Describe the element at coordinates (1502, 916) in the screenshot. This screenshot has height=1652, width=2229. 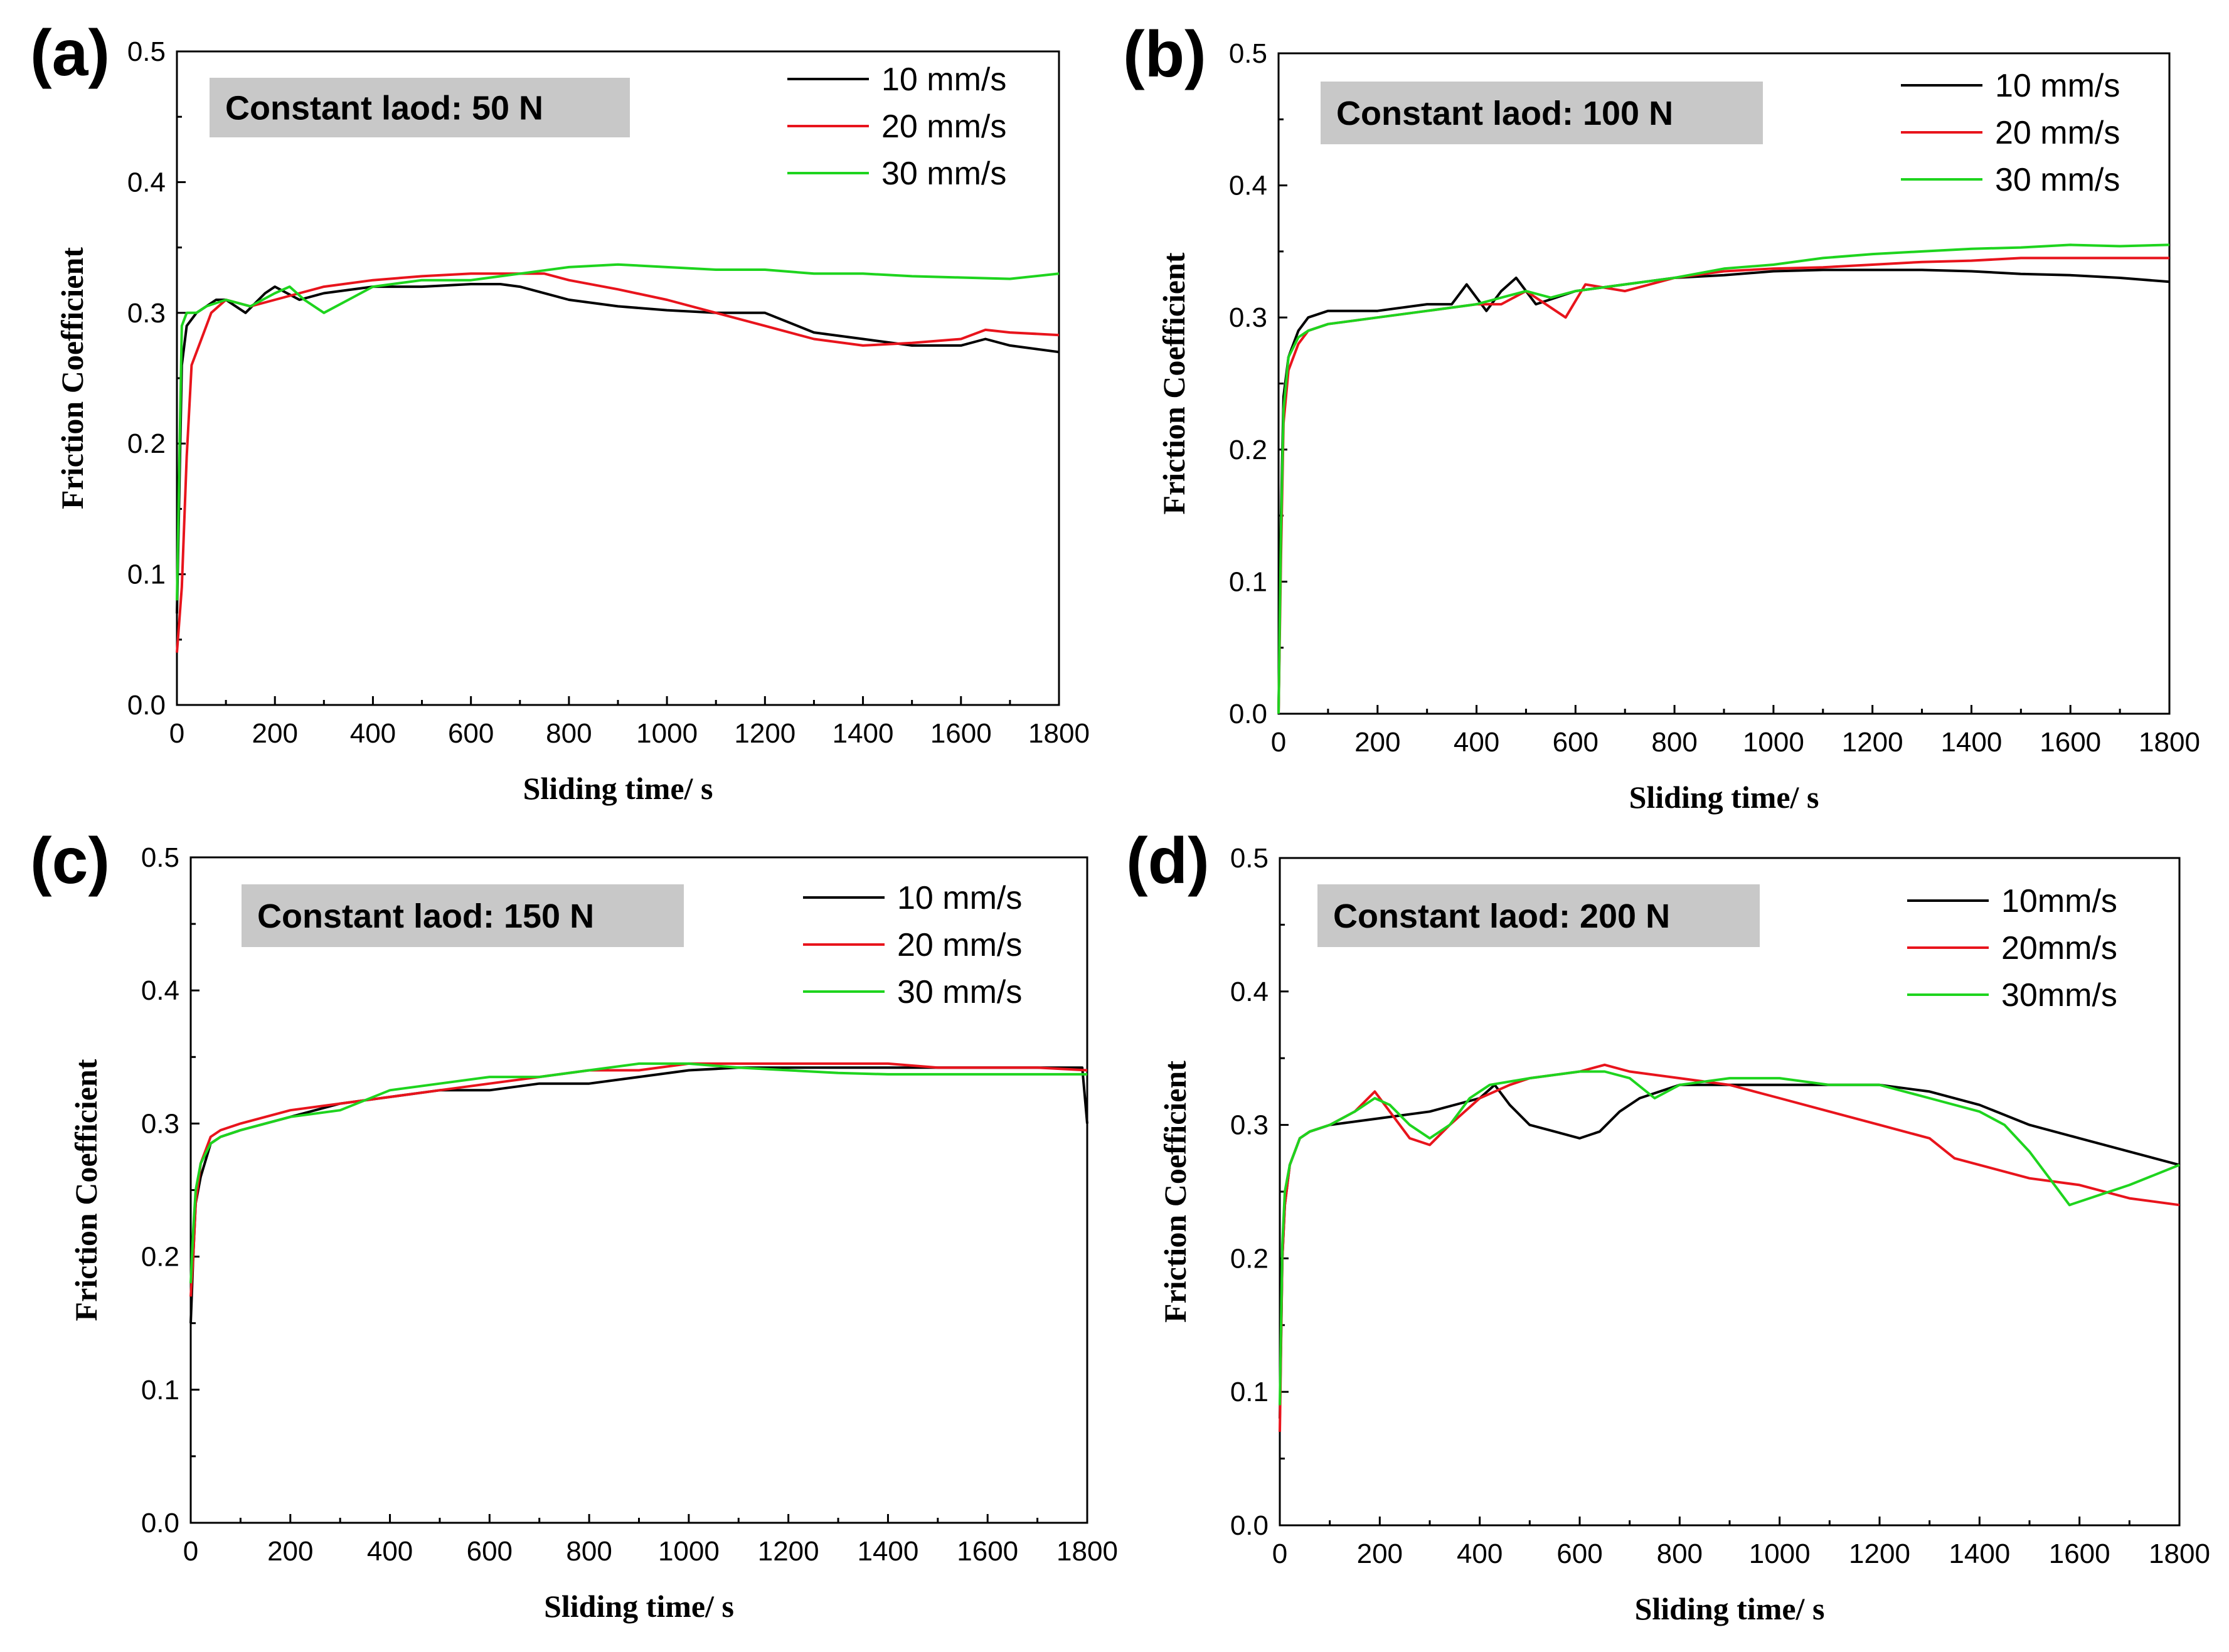
I see `annotation-text: Constant laod: 200 N` at that location.